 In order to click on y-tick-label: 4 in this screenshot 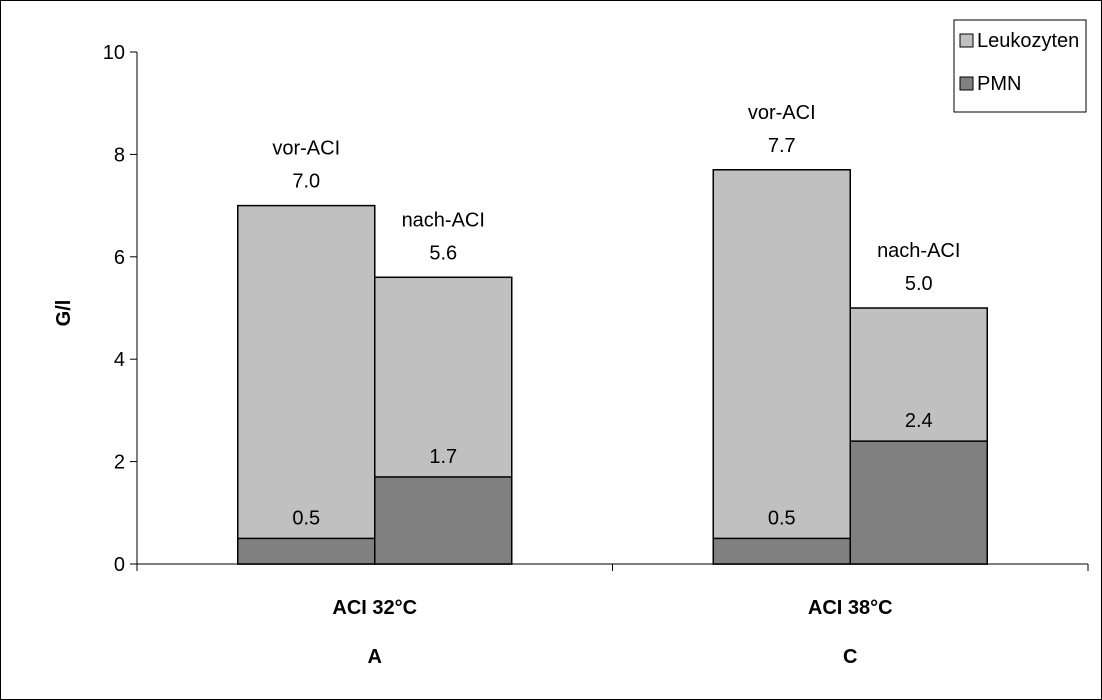, I will do `click(119, 360)`.